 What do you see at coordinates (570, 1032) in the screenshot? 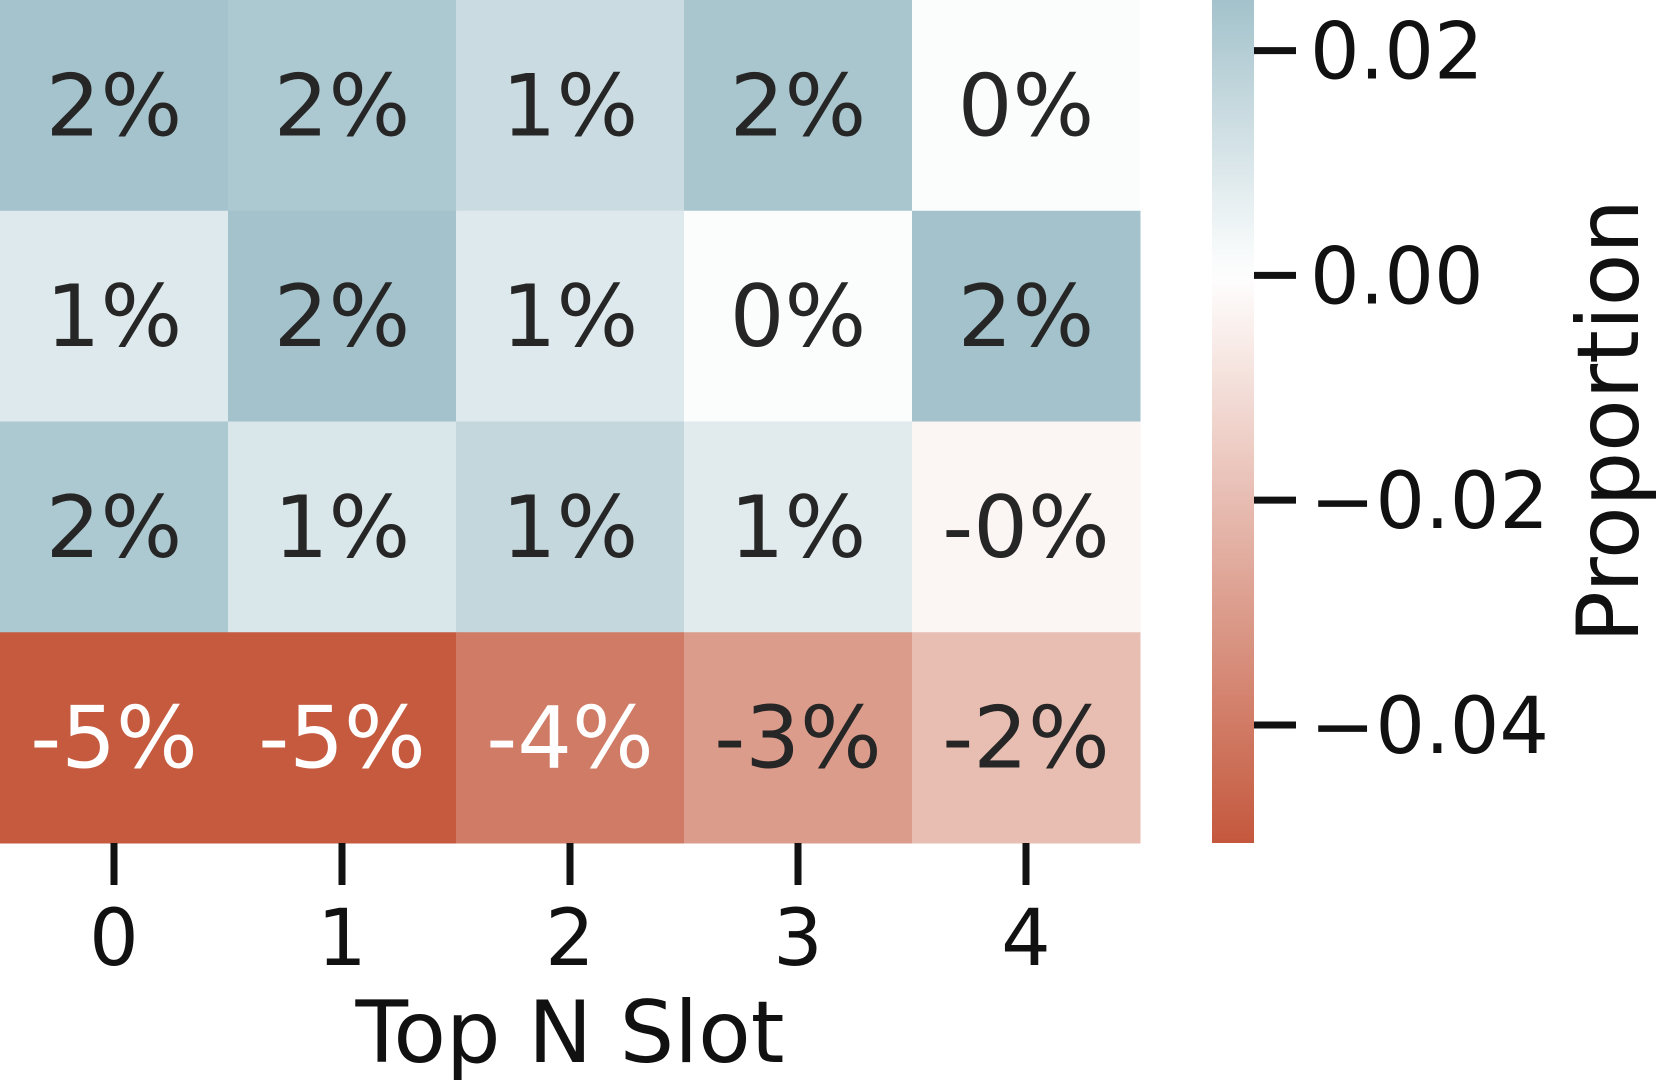
I see `x-axis-title: Top N Slot` at bounding box center [570, 1032].